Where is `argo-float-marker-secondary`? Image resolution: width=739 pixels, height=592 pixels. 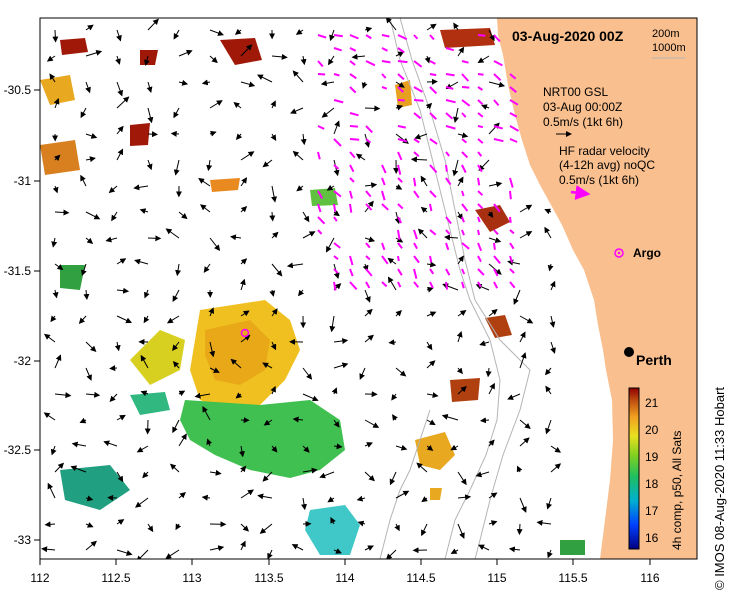 argo-float-marker-secondary is located at coordinates (245, 333).